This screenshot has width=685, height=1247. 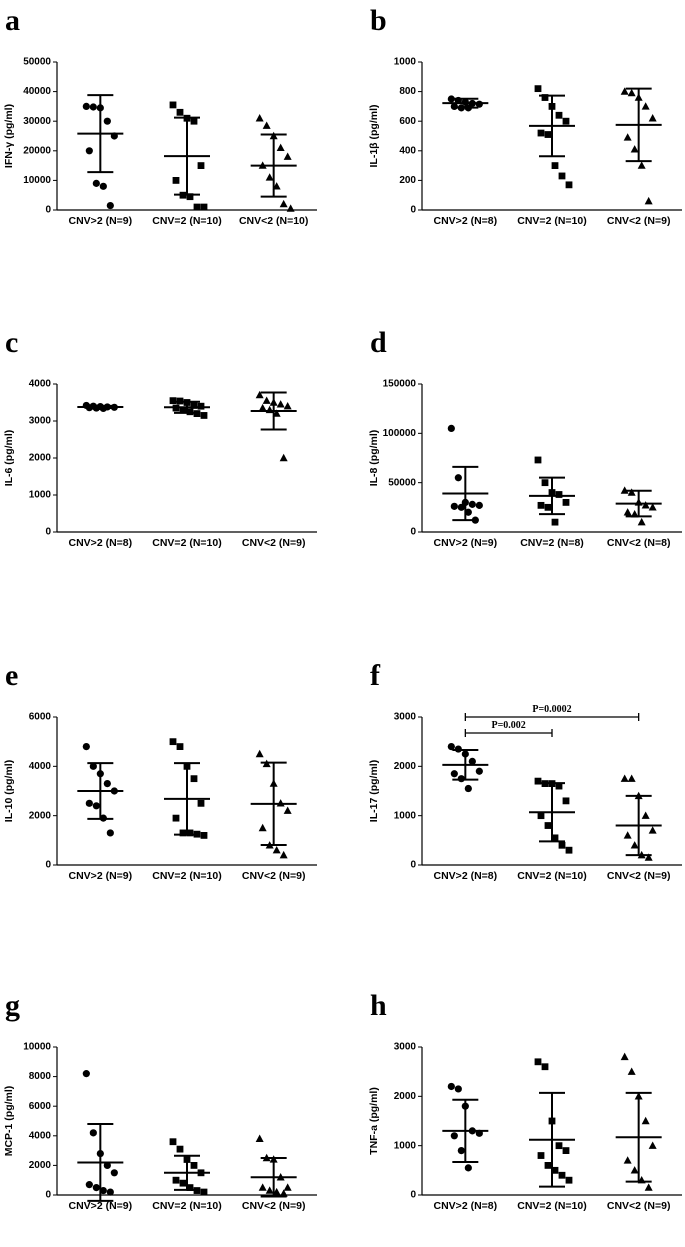 What do you see at coordinates (12, 1005) in the screenshot?
I see `panel-letter: g` at bounding box center [12, 1005].